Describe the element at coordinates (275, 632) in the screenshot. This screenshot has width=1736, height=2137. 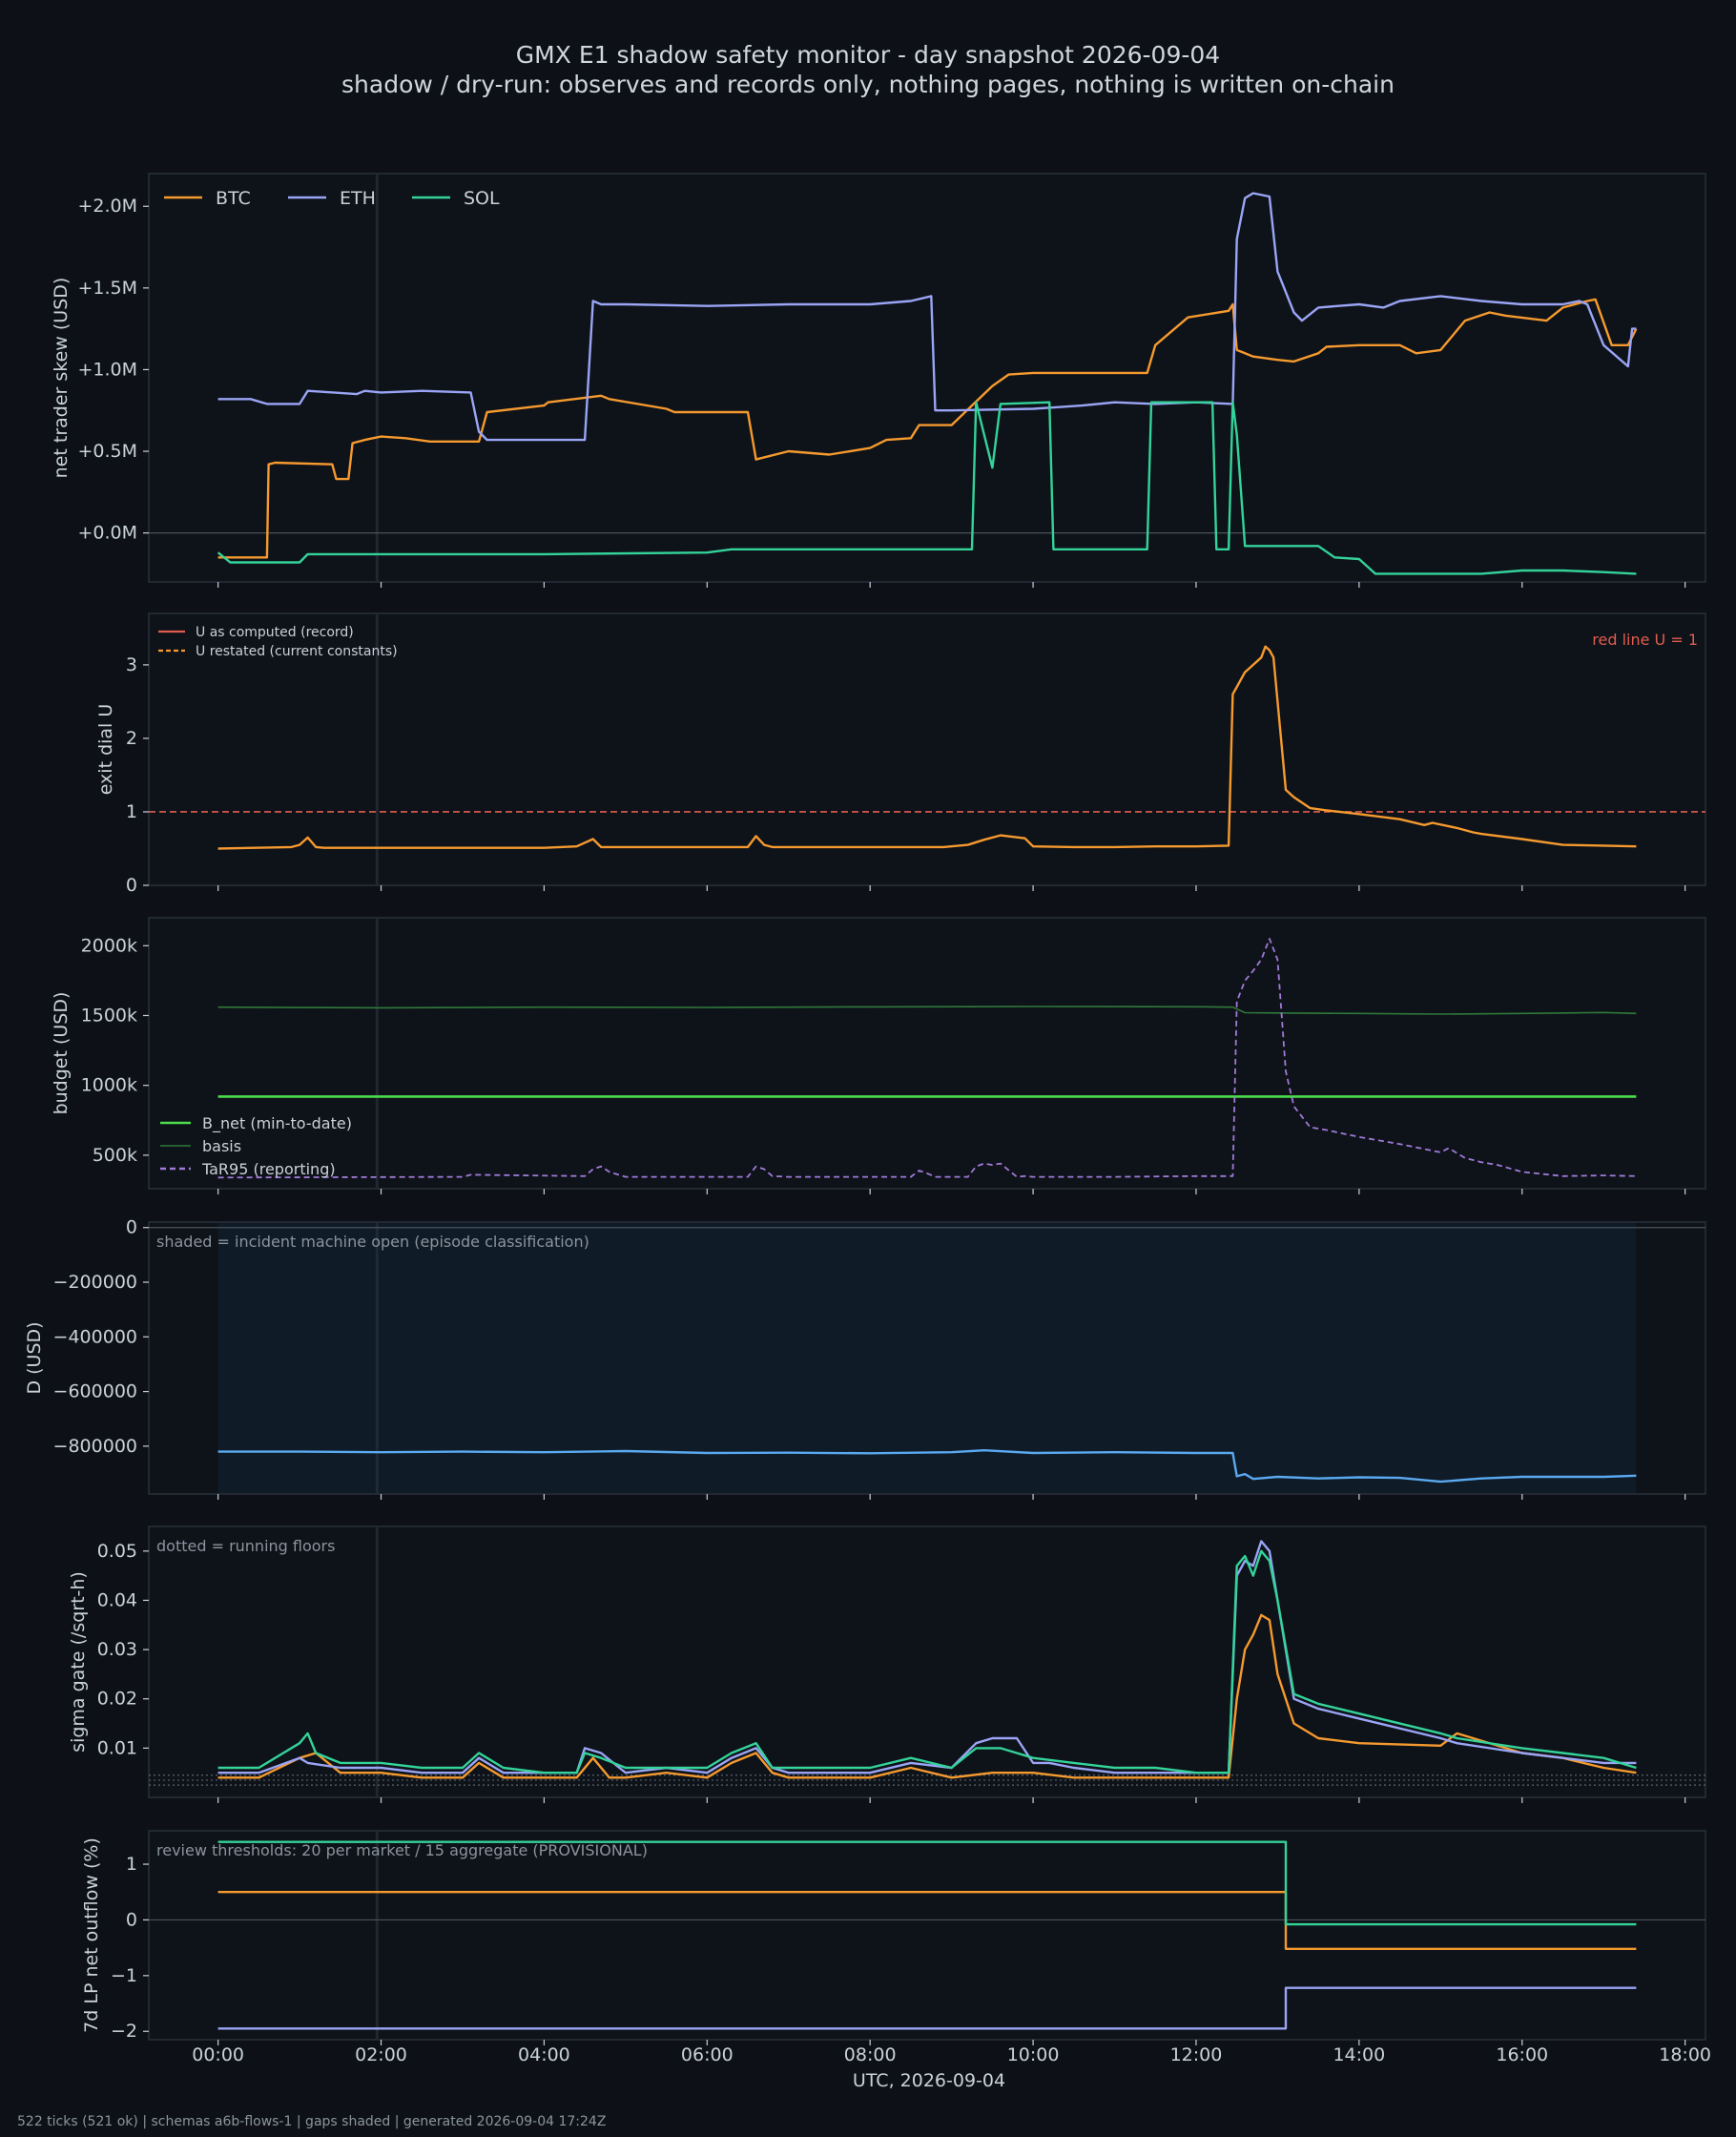
I see `legend-label: U as computed (record)` at that location.